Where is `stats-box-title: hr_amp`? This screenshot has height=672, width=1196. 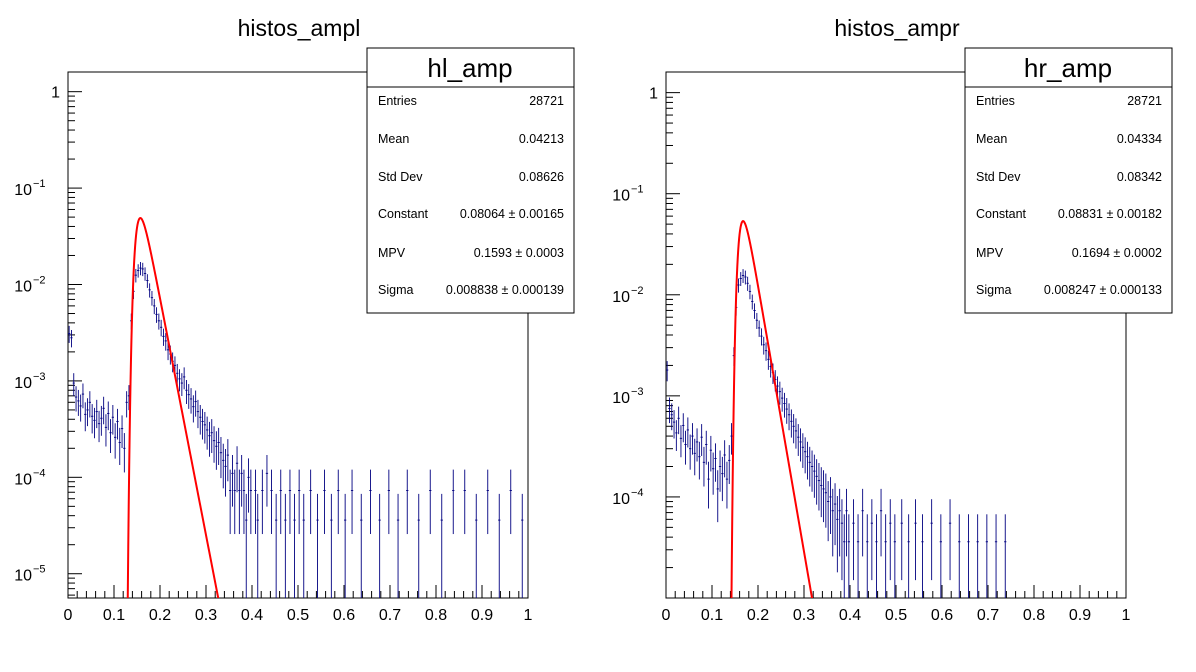 stats-box-title: hr_amp is located at coordinates (1068, 68).